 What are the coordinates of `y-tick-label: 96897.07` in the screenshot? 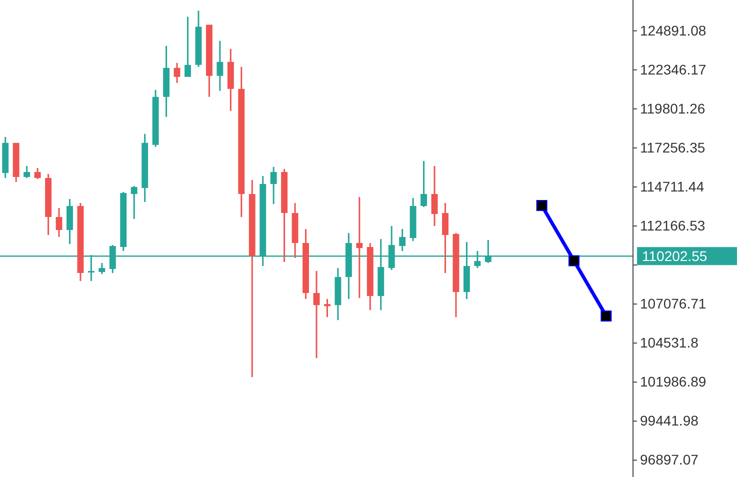 It's located at (669, 460).